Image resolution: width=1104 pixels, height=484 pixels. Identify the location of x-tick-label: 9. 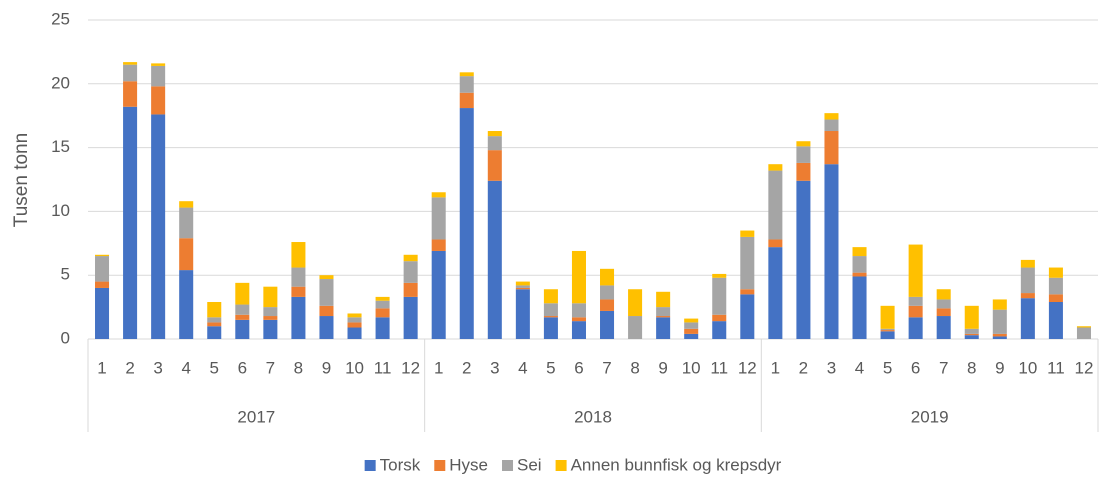
(662, 367).